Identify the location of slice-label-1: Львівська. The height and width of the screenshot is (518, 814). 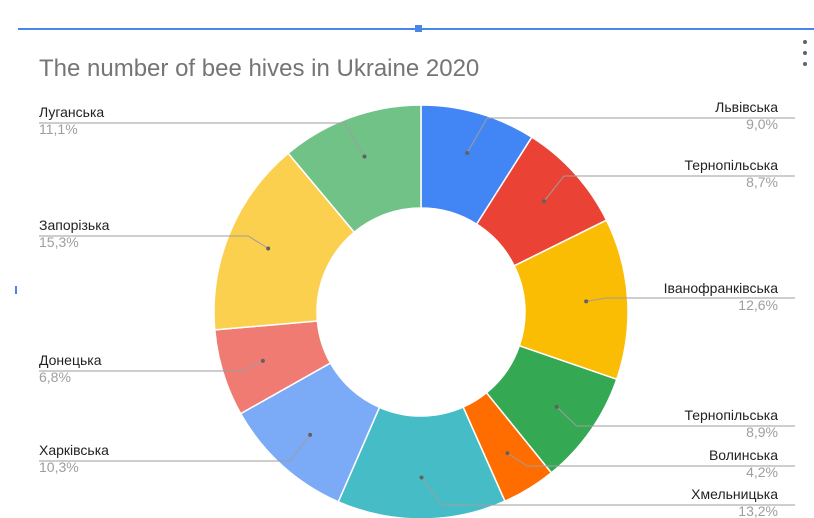
(746, 107).